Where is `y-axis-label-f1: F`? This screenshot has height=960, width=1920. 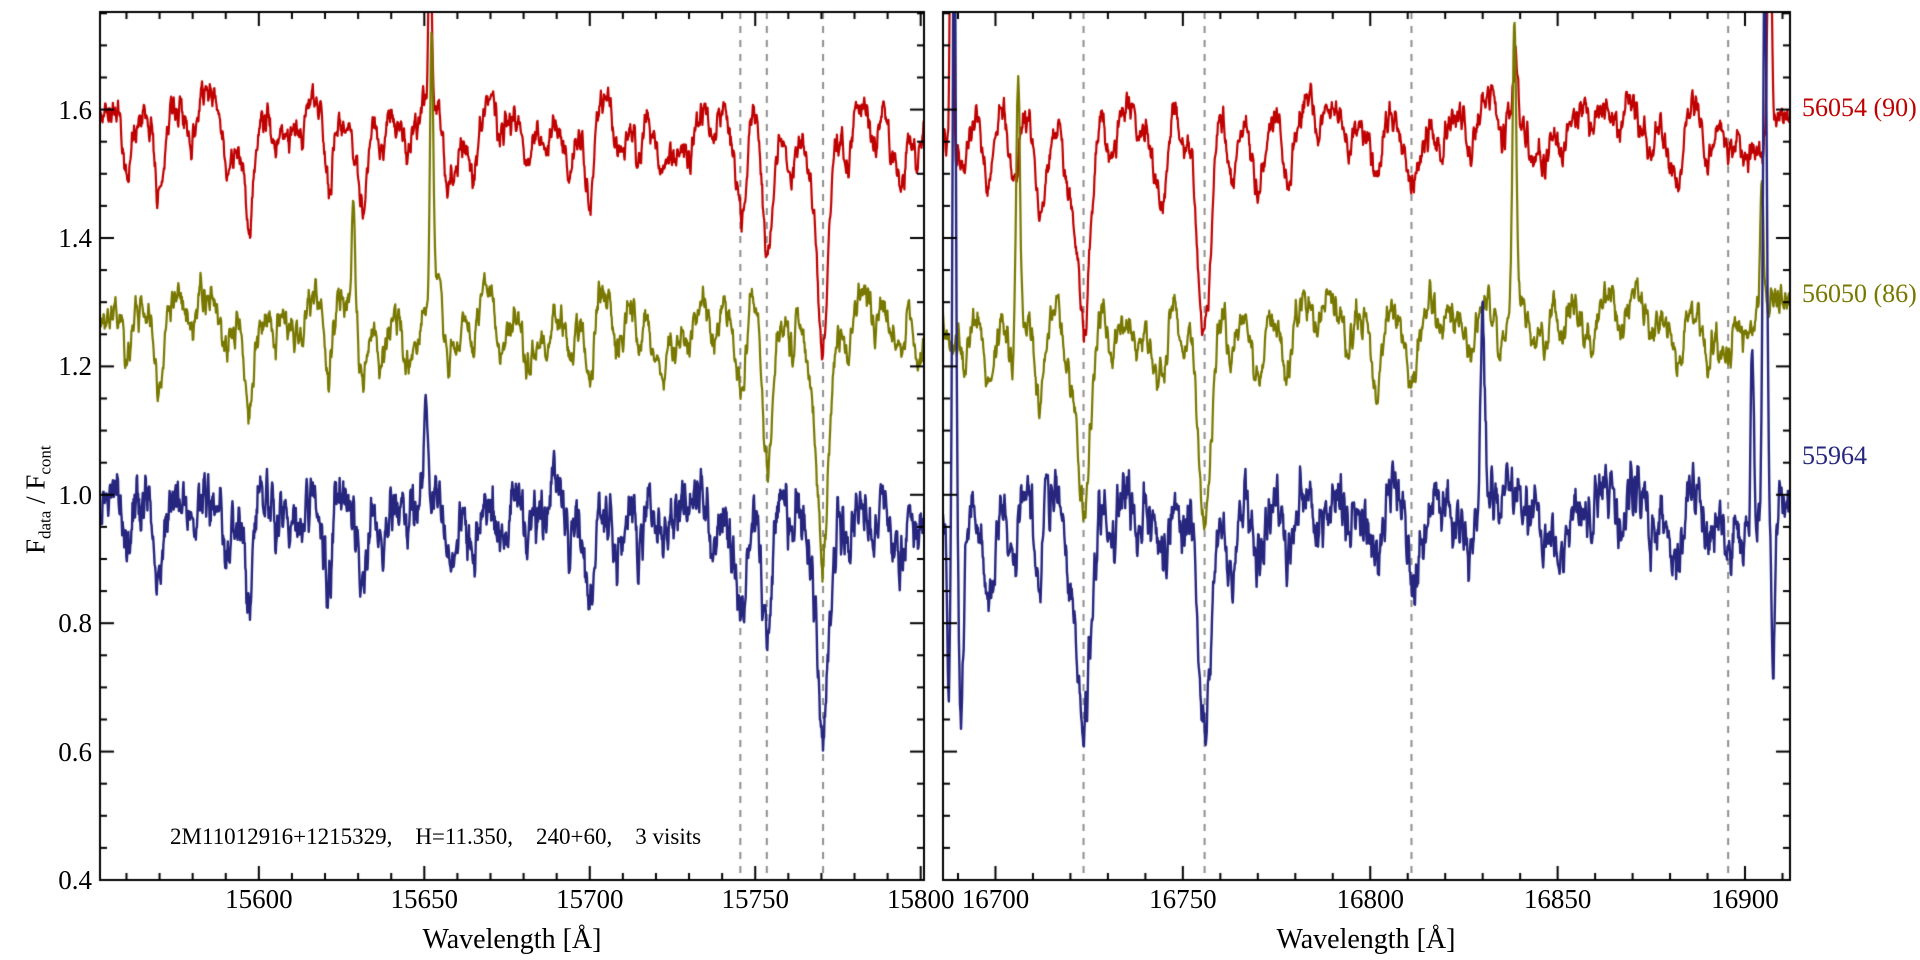 y-axis-label-f1: F is located at coordinates (35, 547).